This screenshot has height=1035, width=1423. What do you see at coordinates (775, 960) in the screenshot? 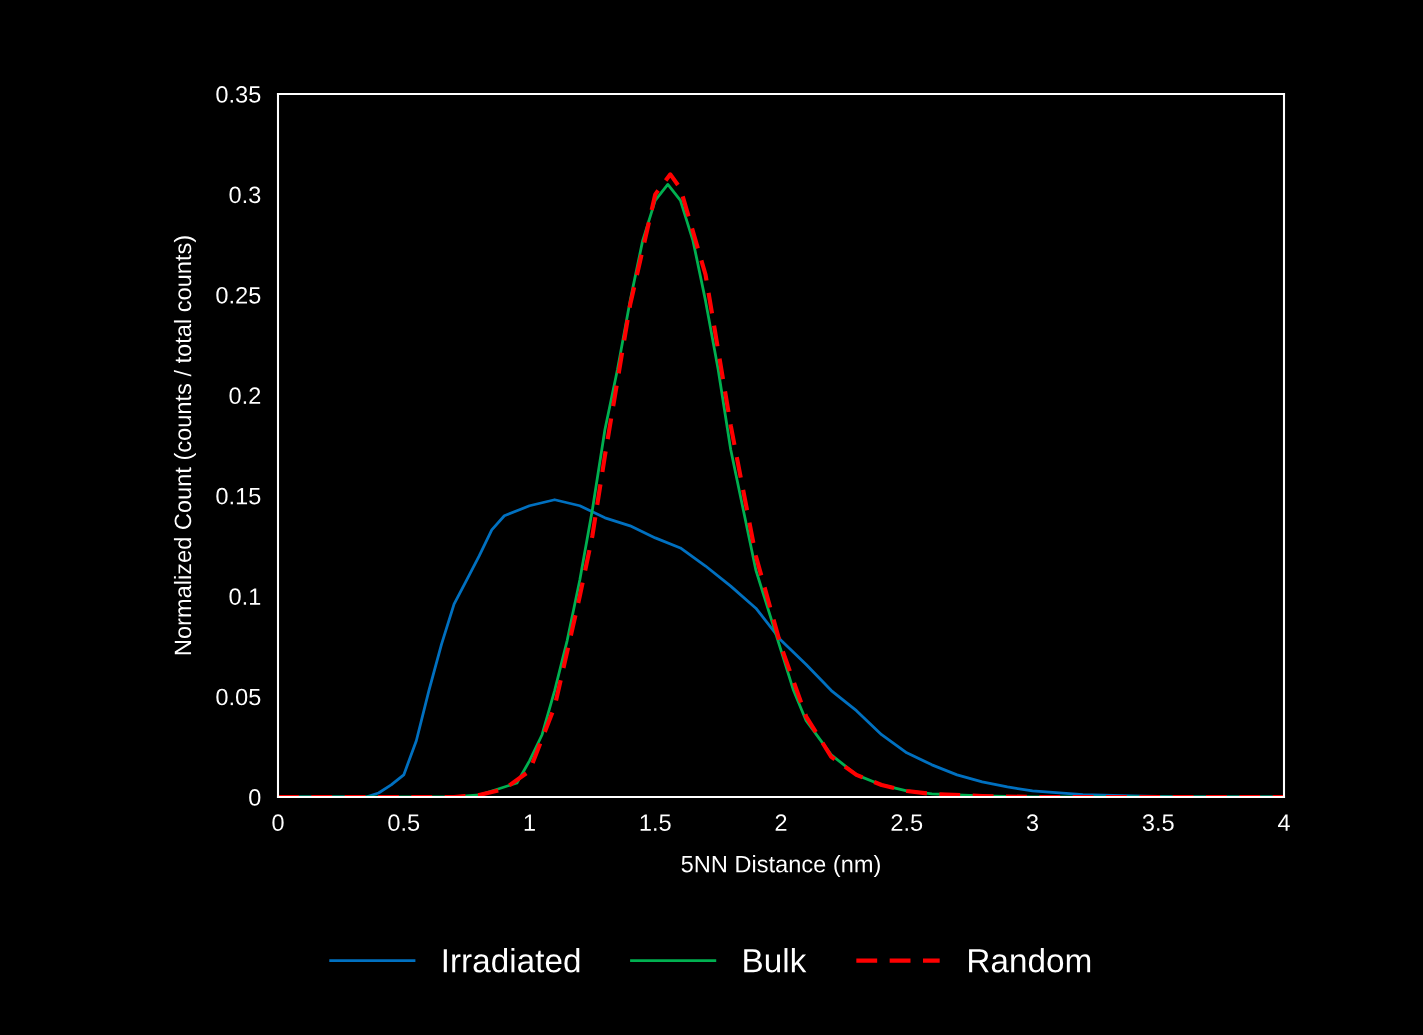
I see `legend-label: Bulk` at bounding box center [775, 960].